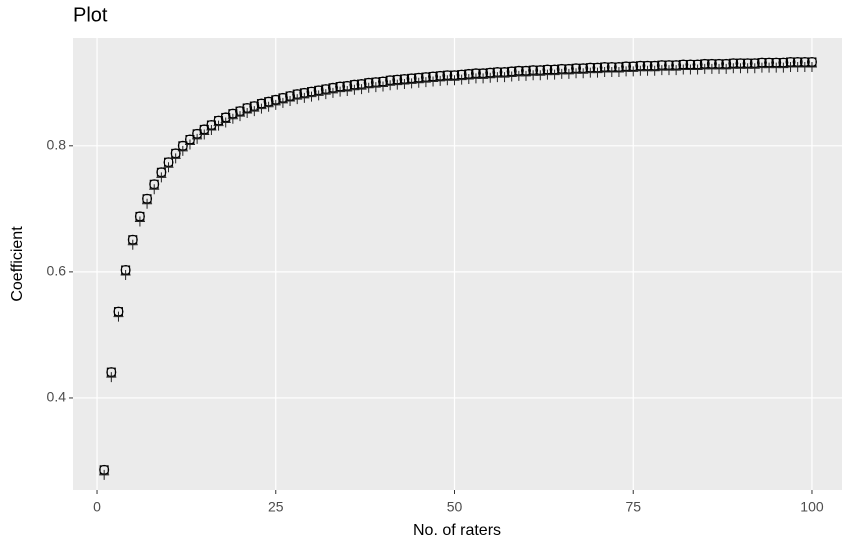 The image size is (851, 544). What do you see at coordinates (276, 507) in the screenshot?
I see `x-tick-label: 25` at bounding box center [276, 507].